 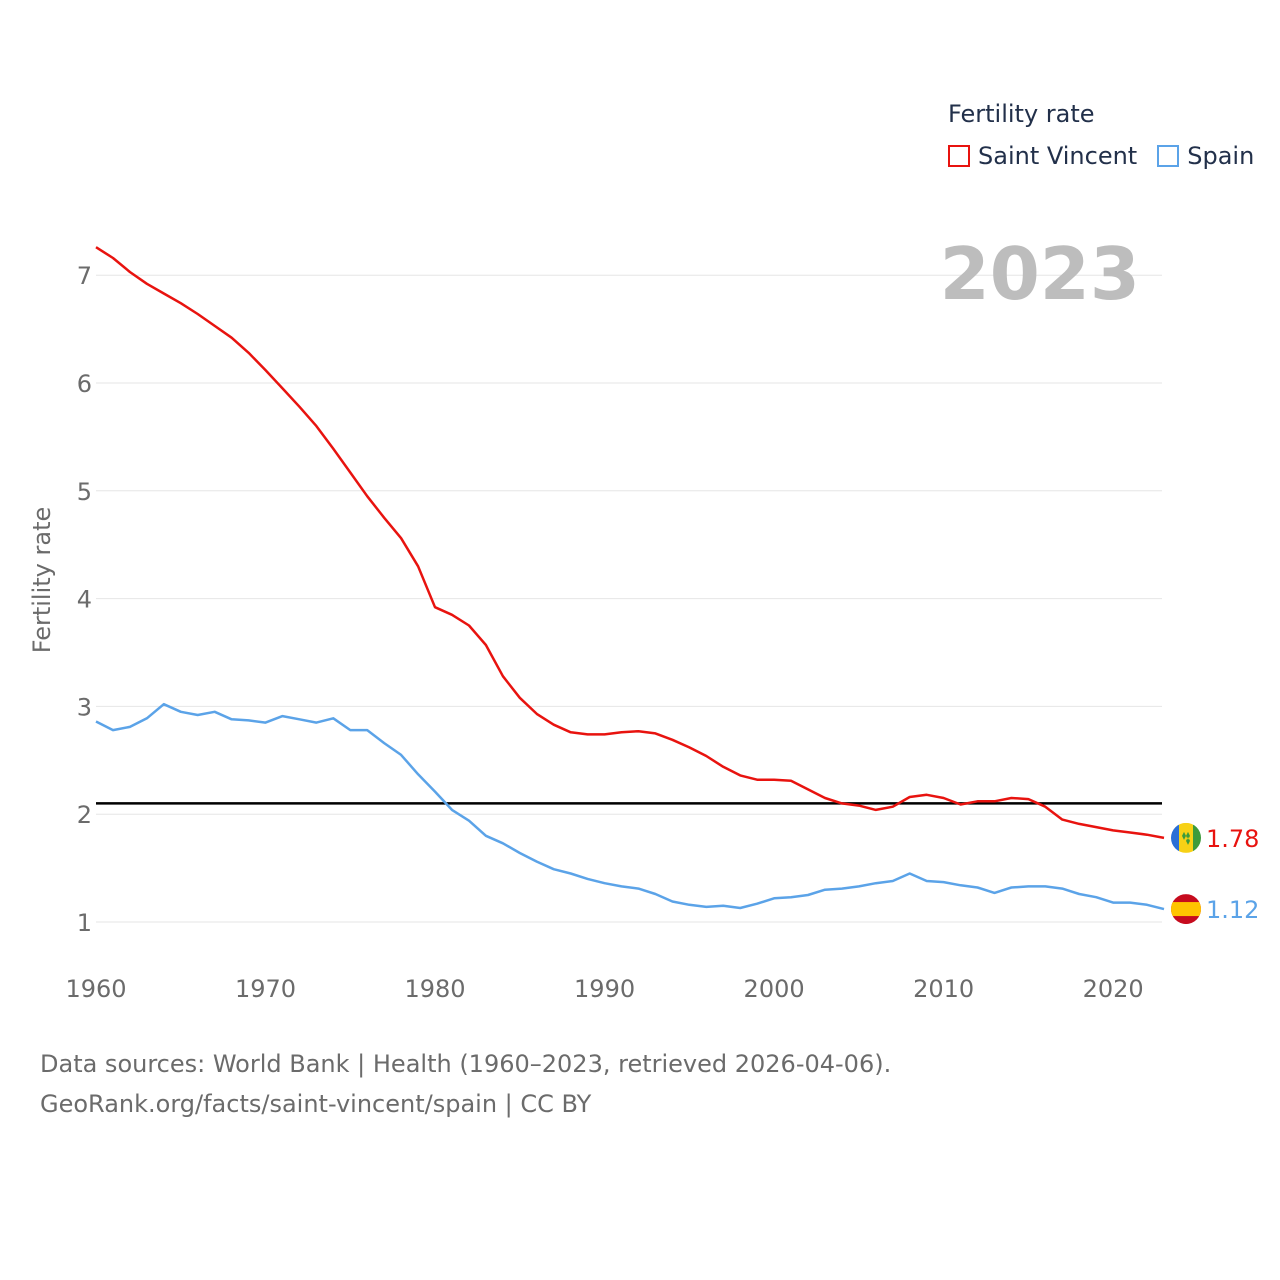 I want to click on flag-stripe-yellow, so click(x=1186, y=909).